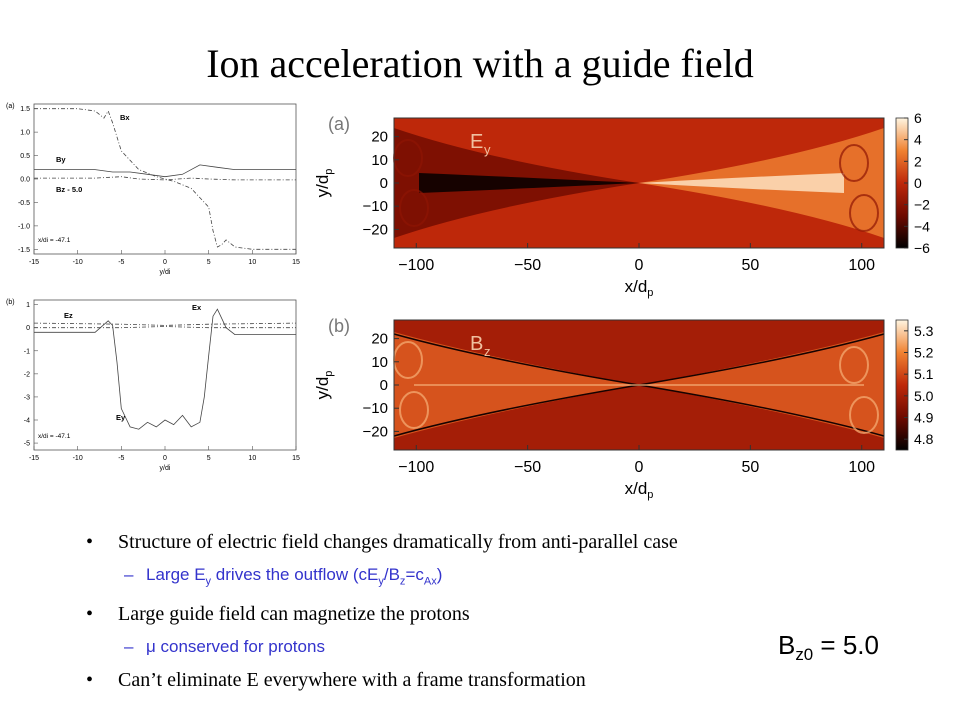  I want to click on y-tick-label: 0.5, so click(25, 156).